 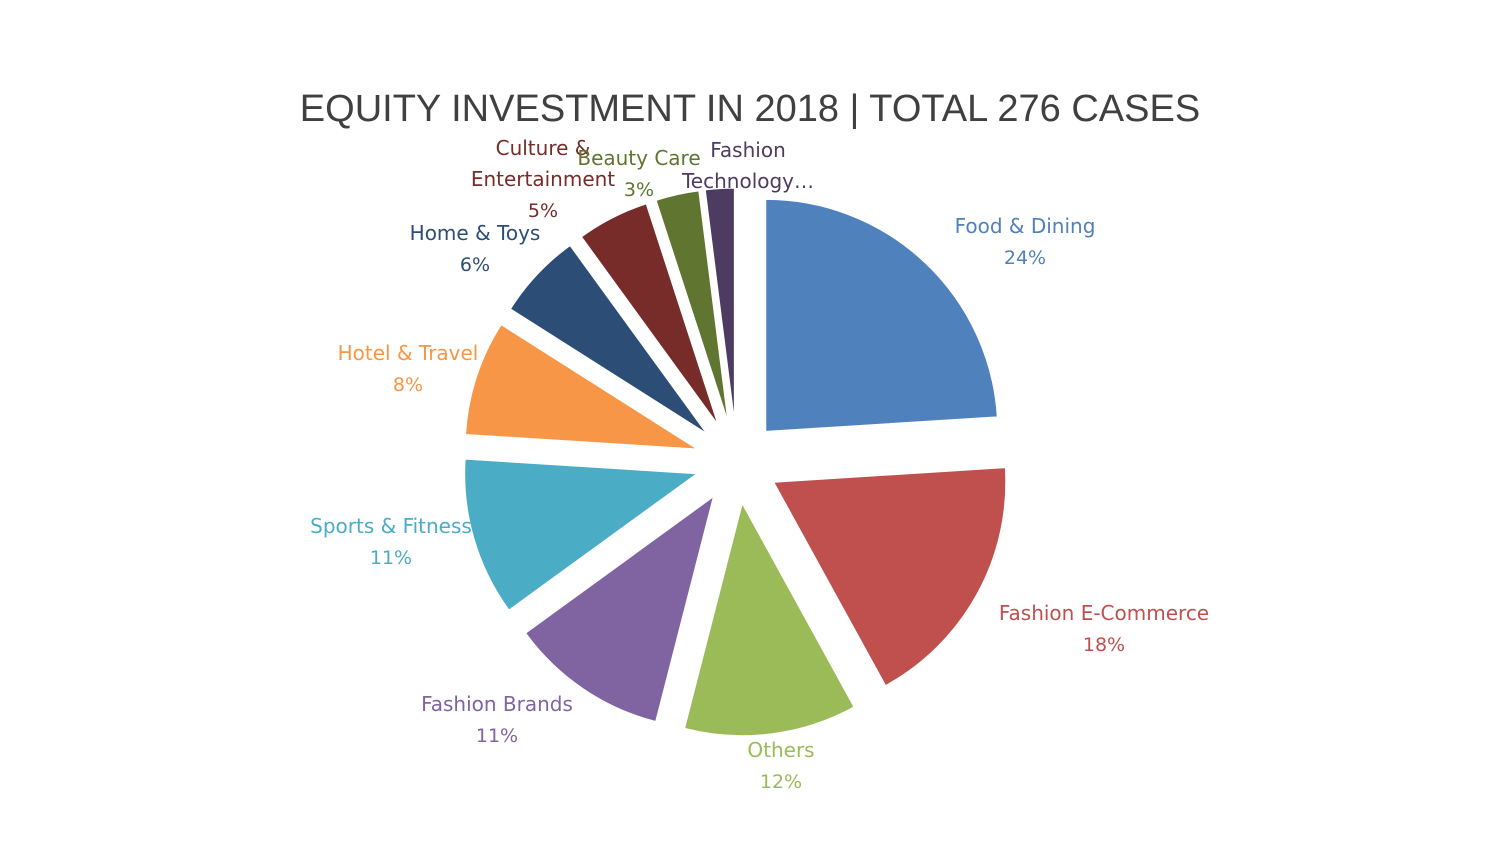 I want to click on pie-slice-food-dining, so click(x=881, y=315).